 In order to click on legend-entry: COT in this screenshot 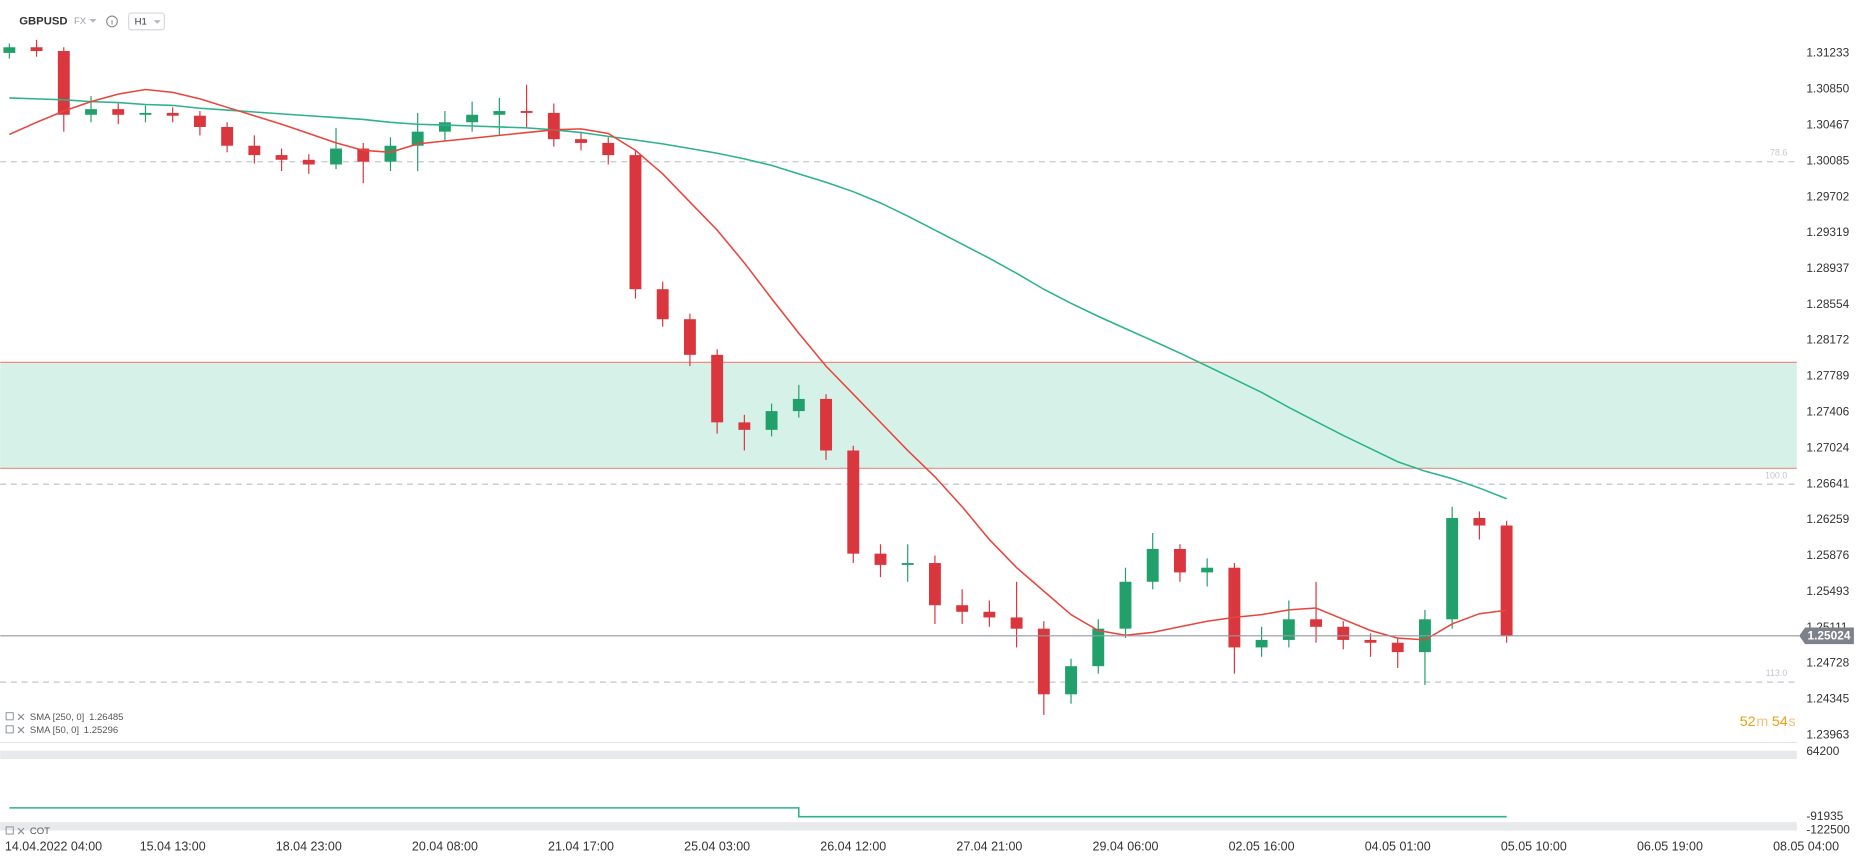, I will do `click(27, 831)`.